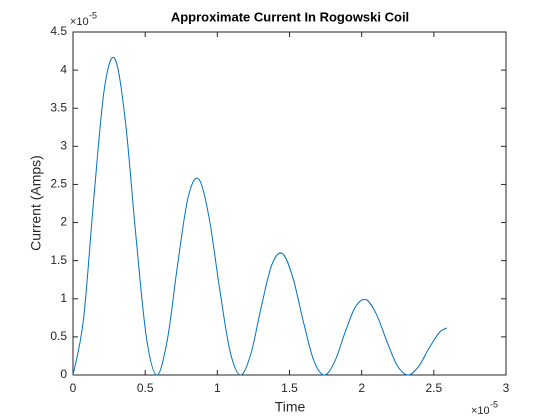 Image resolution: width=560 pixels, height=420 pixels. I want to click on x-tick-label: 0.5, so click(145, 388).